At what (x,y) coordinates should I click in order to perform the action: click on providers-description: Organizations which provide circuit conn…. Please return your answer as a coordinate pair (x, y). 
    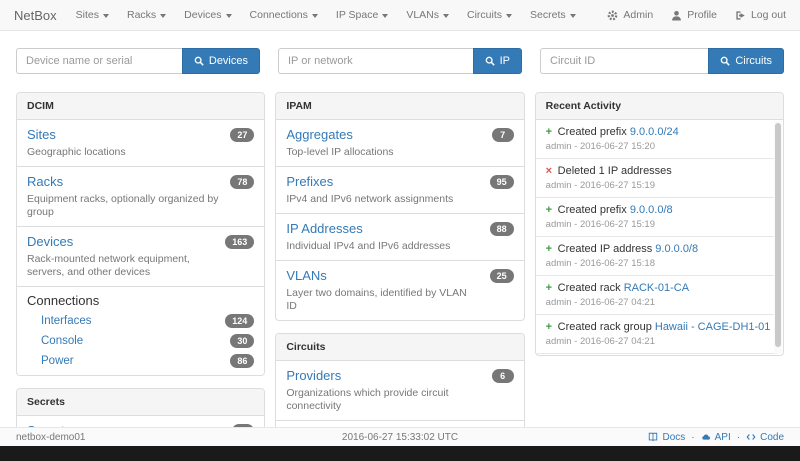
    Looking at the image, I should click on (367, 399).